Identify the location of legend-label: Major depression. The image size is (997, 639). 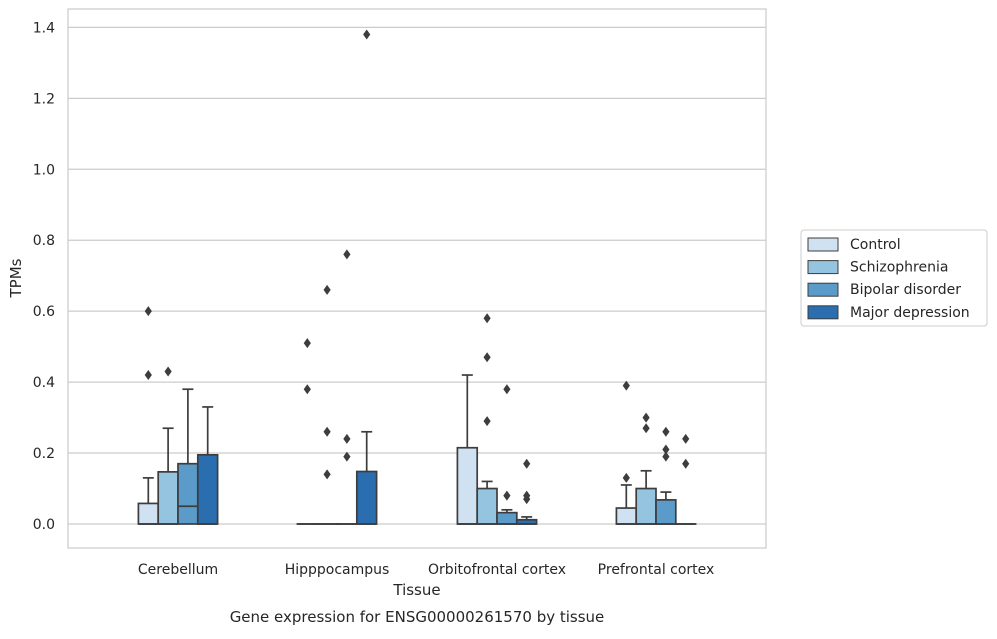
(910, 313).